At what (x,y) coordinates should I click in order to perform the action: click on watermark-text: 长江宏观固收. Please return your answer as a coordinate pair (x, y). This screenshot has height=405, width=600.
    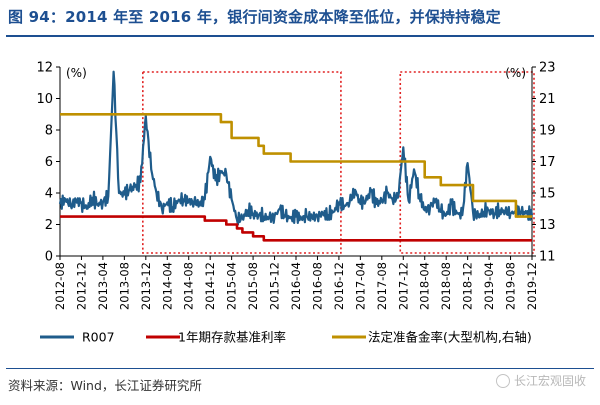
    Looking at the image, I should click on (549, 381).